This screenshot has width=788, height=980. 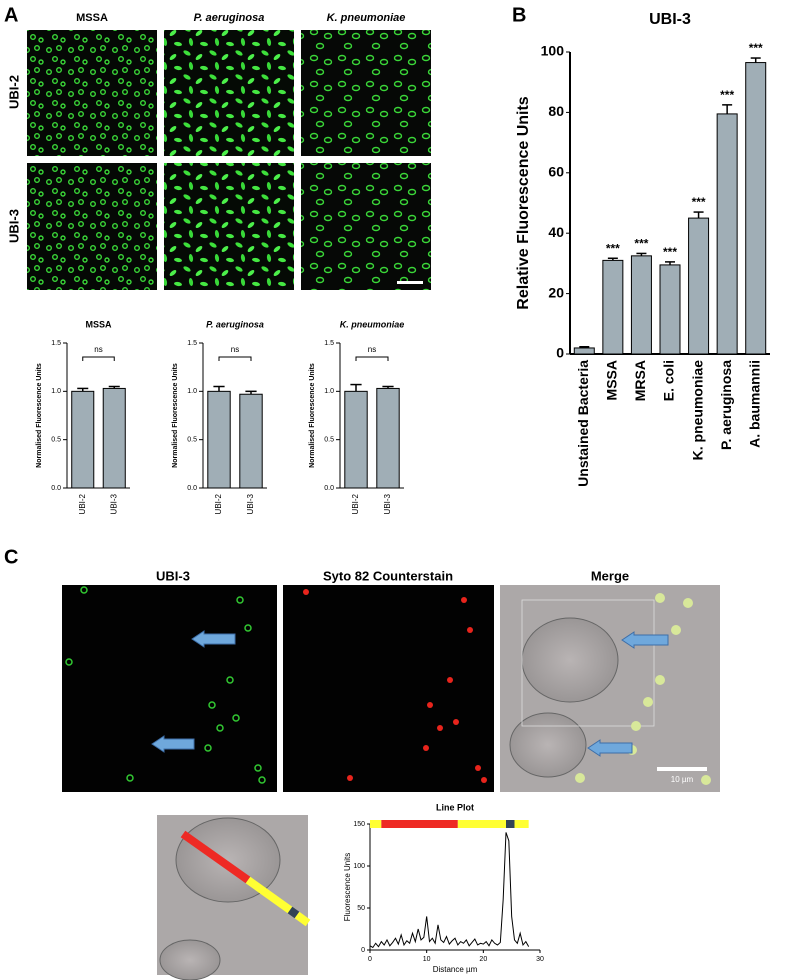 I want to click on panel-label: A, so click(x=11, y=15).